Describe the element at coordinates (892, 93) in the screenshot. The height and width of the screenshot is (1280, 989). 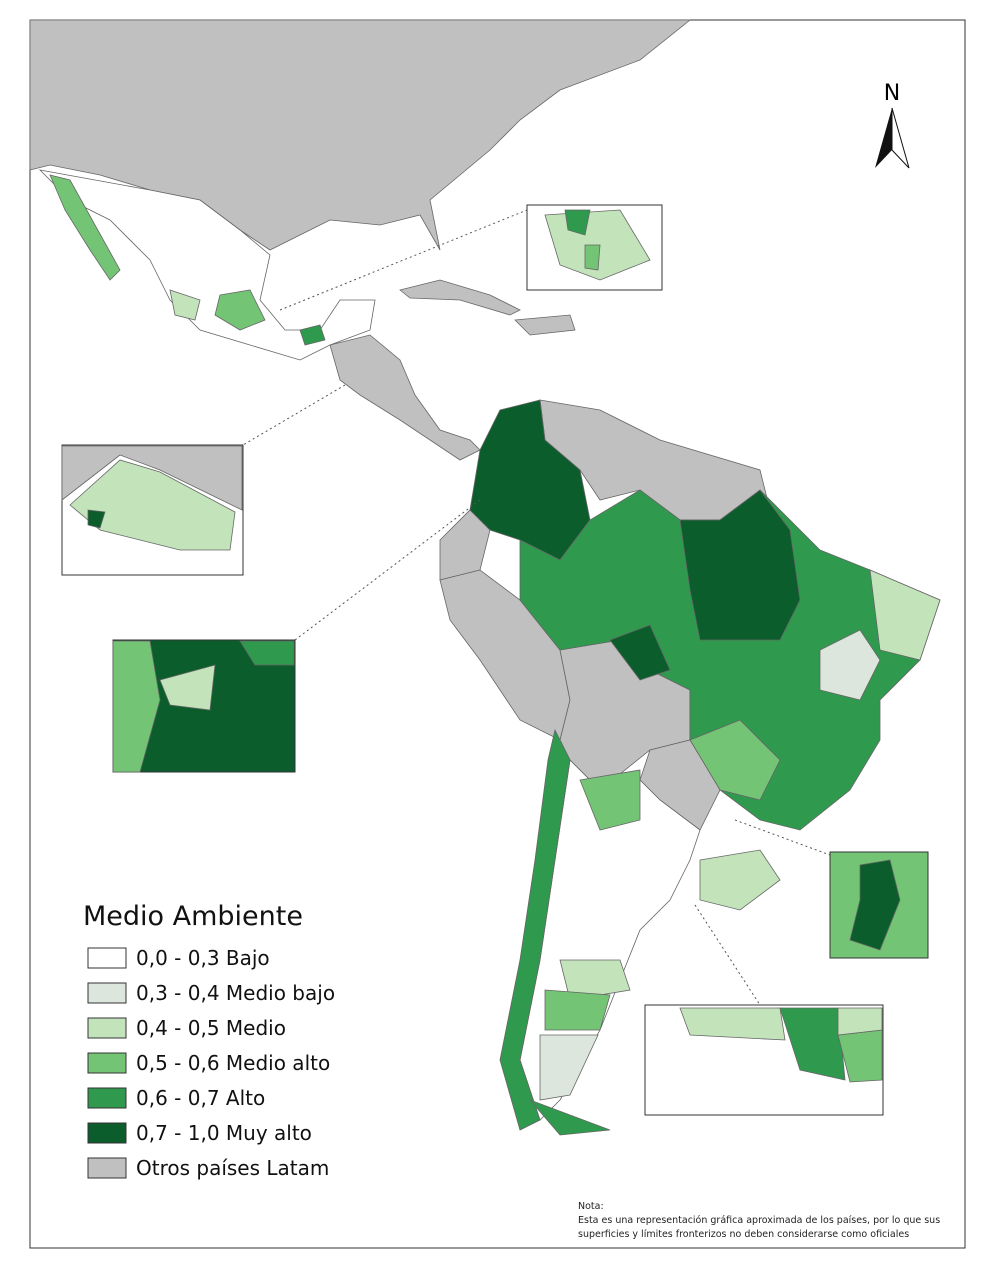
I see `north-label: N` at that location.